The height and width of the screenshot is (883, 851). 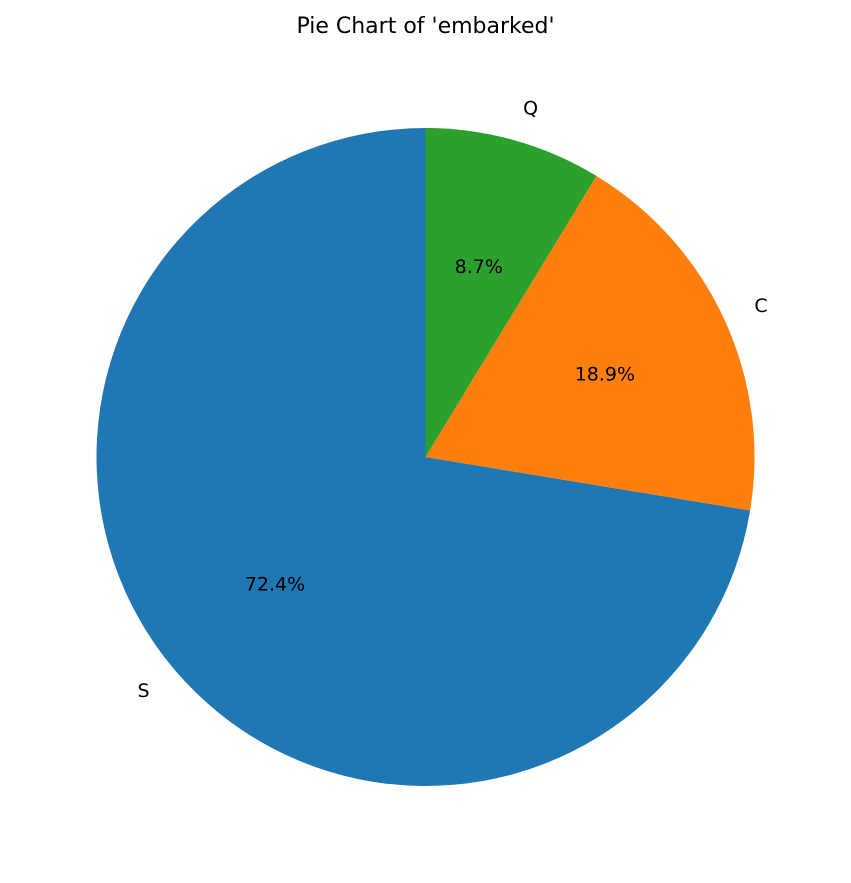 What do you see at coordinates (425, 26) in the screenshot?
I see `chart-title: Pie Chart of 'embarked'` at bounding box center [425, 26].